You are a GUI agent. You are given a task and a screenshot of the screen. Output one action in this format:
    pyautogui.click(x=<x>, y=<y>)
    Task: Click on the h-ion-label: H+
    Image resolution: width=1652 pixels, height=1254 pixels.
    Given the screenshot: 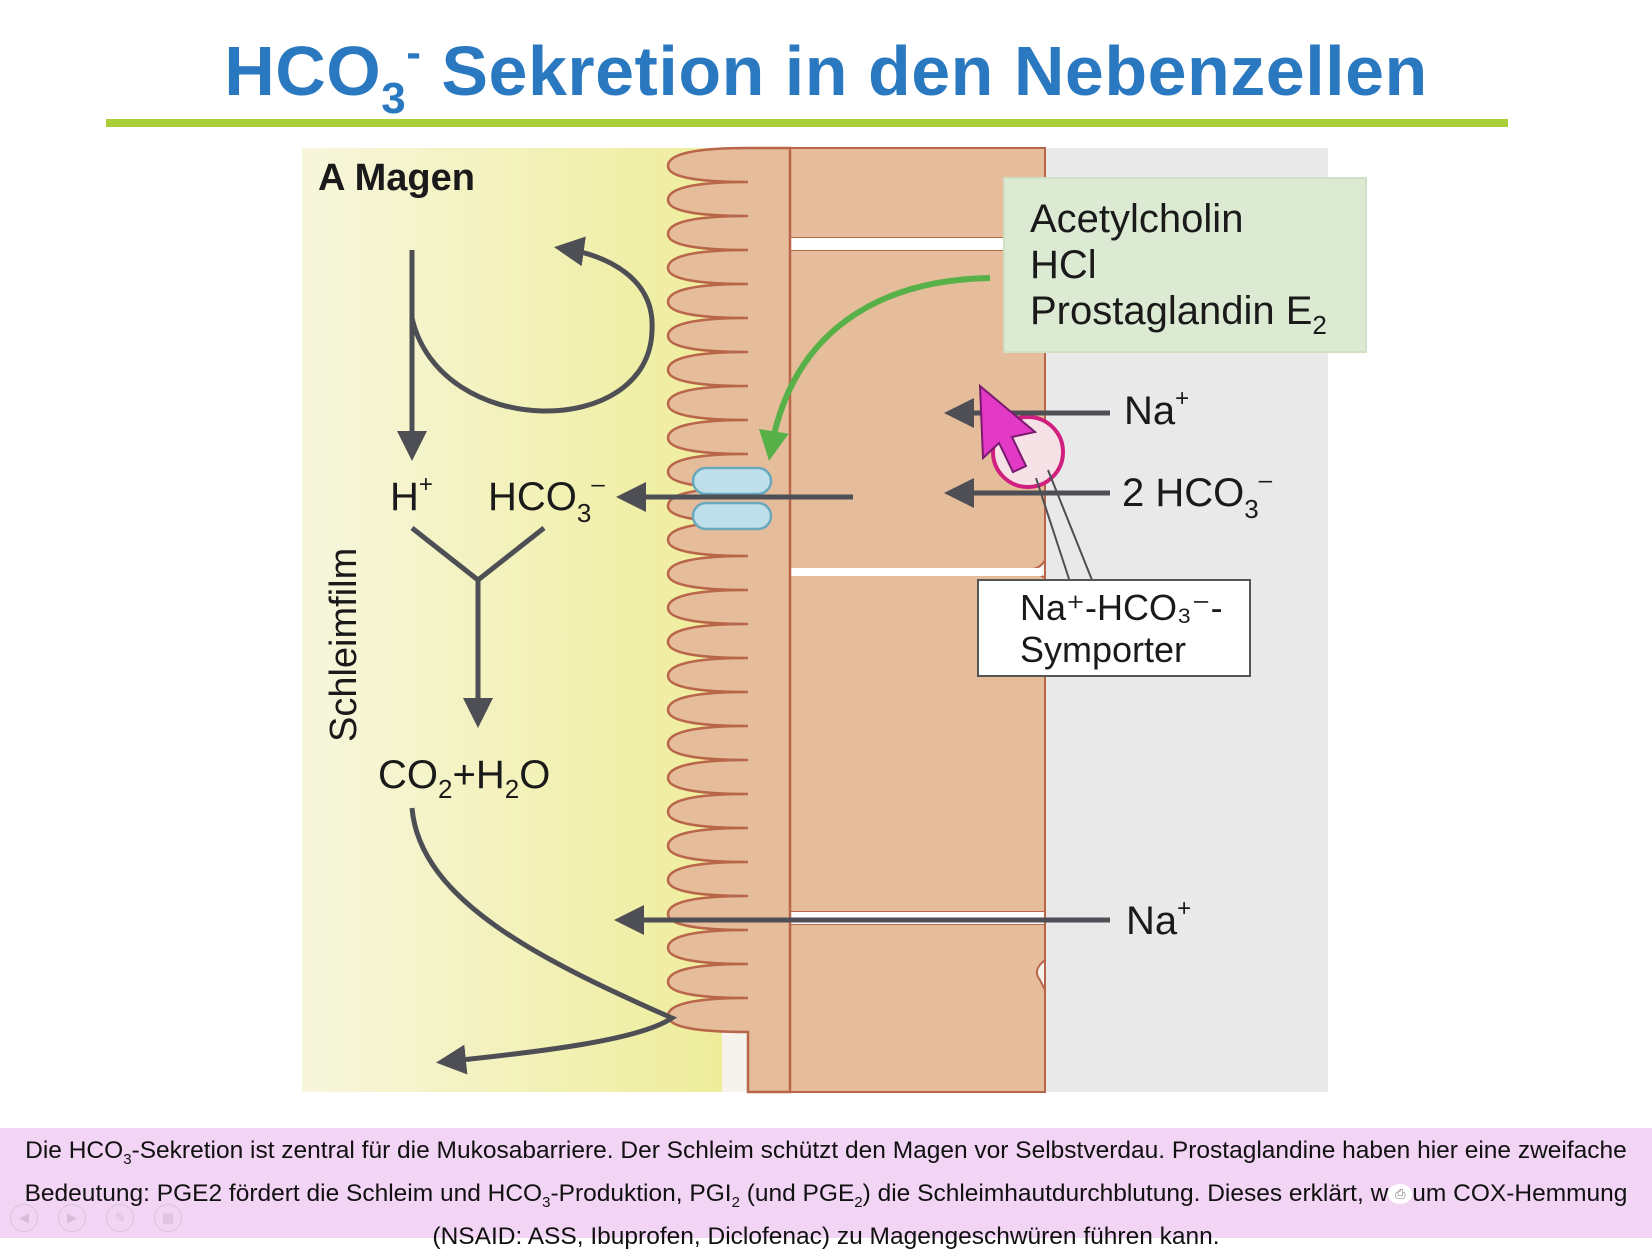 What is the action you would take?
    pyautogui.click(x=411, y=495)
    